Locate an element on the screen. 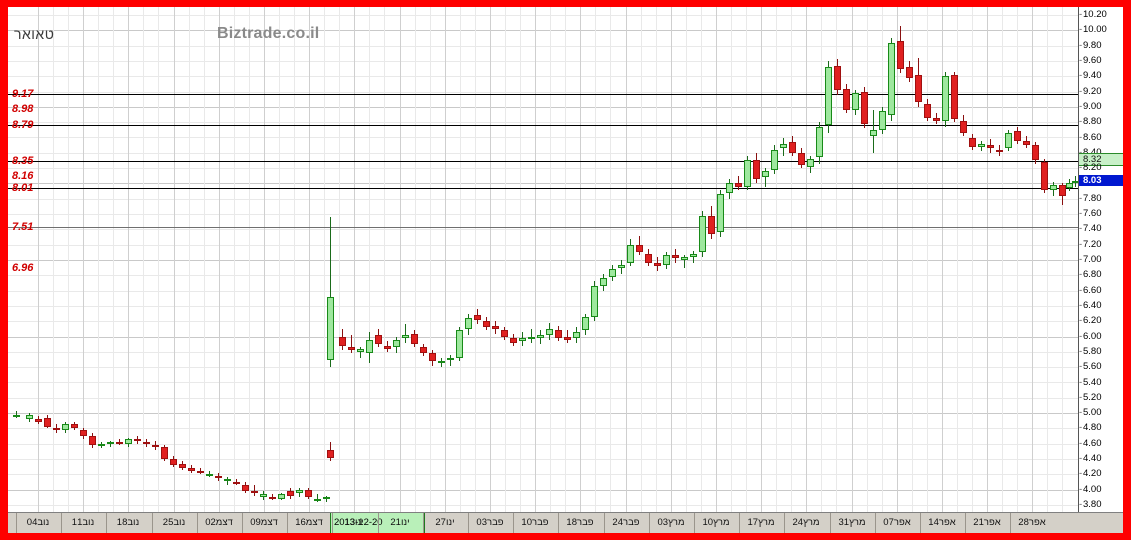 The width and height of the screenshot is (1131, 540). price-tick: -5.80 is located at coordinates (1101, 351).